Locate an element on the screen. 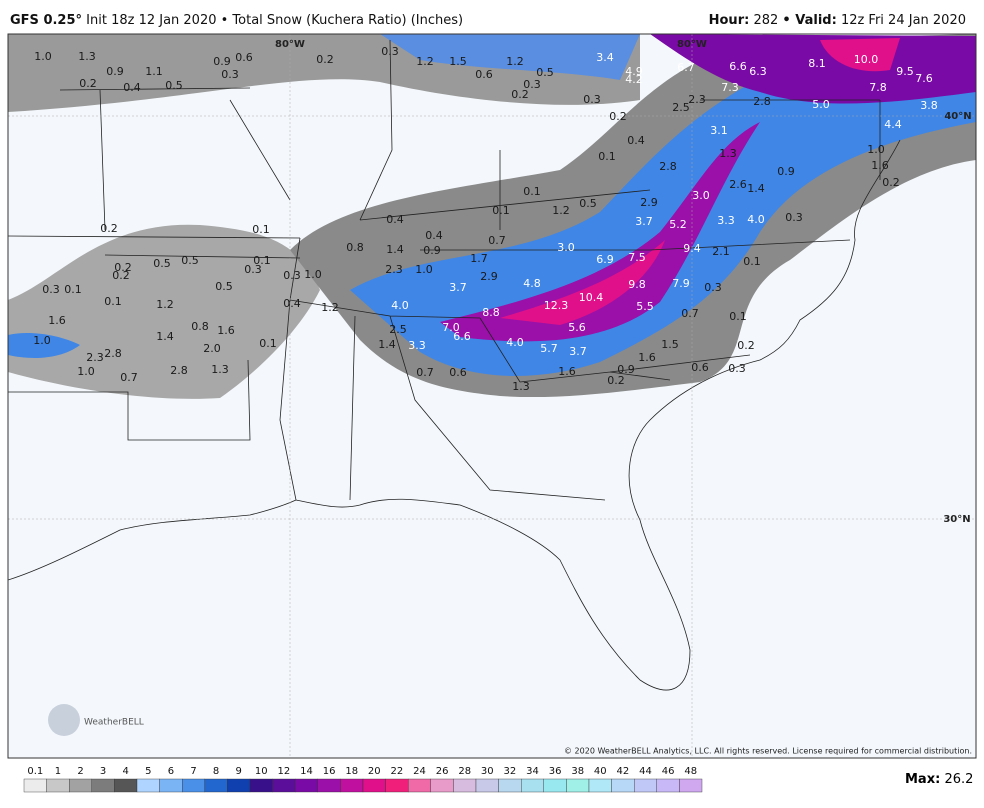 The image size is (984, 808). snow-amount: 7.6 is located at coordinates (924, 78).